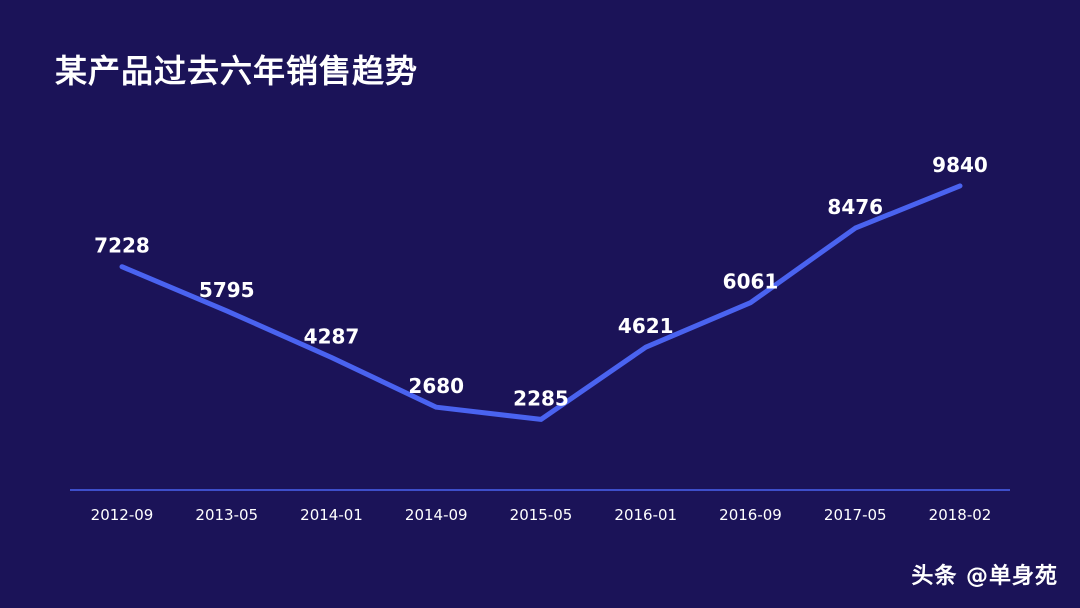 The width and height of the screenshot is (1080, 608). Describe the element at coordinates (436, 386) in the screenshot. I see `data-label: 2680` at that location.